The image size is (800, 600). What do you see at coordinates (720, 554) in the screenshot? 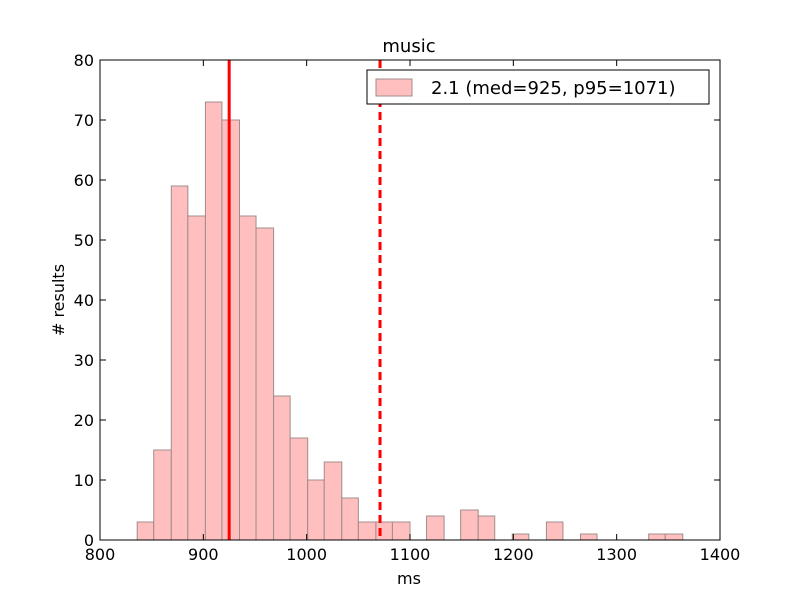
I see `x-tick-label: 1400` at bounding box center [720, 554].